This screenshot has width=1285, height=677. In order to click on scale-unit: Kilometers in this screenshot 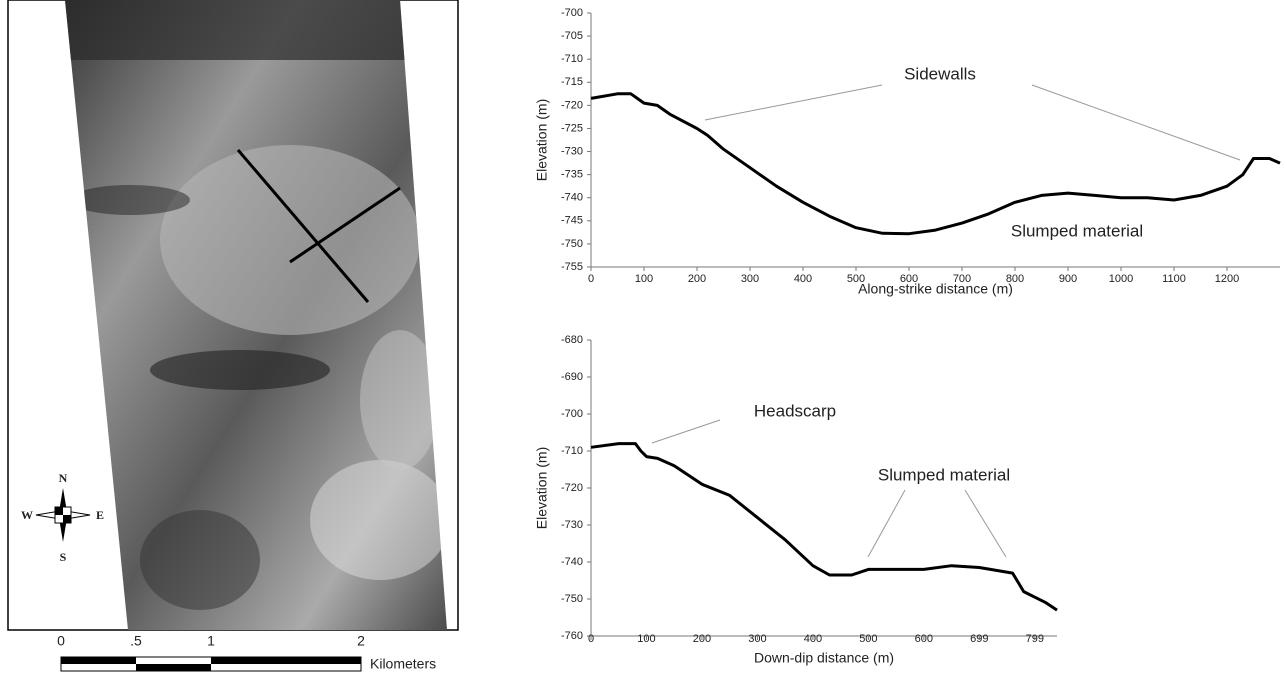, I will do `click(403, 664)`.